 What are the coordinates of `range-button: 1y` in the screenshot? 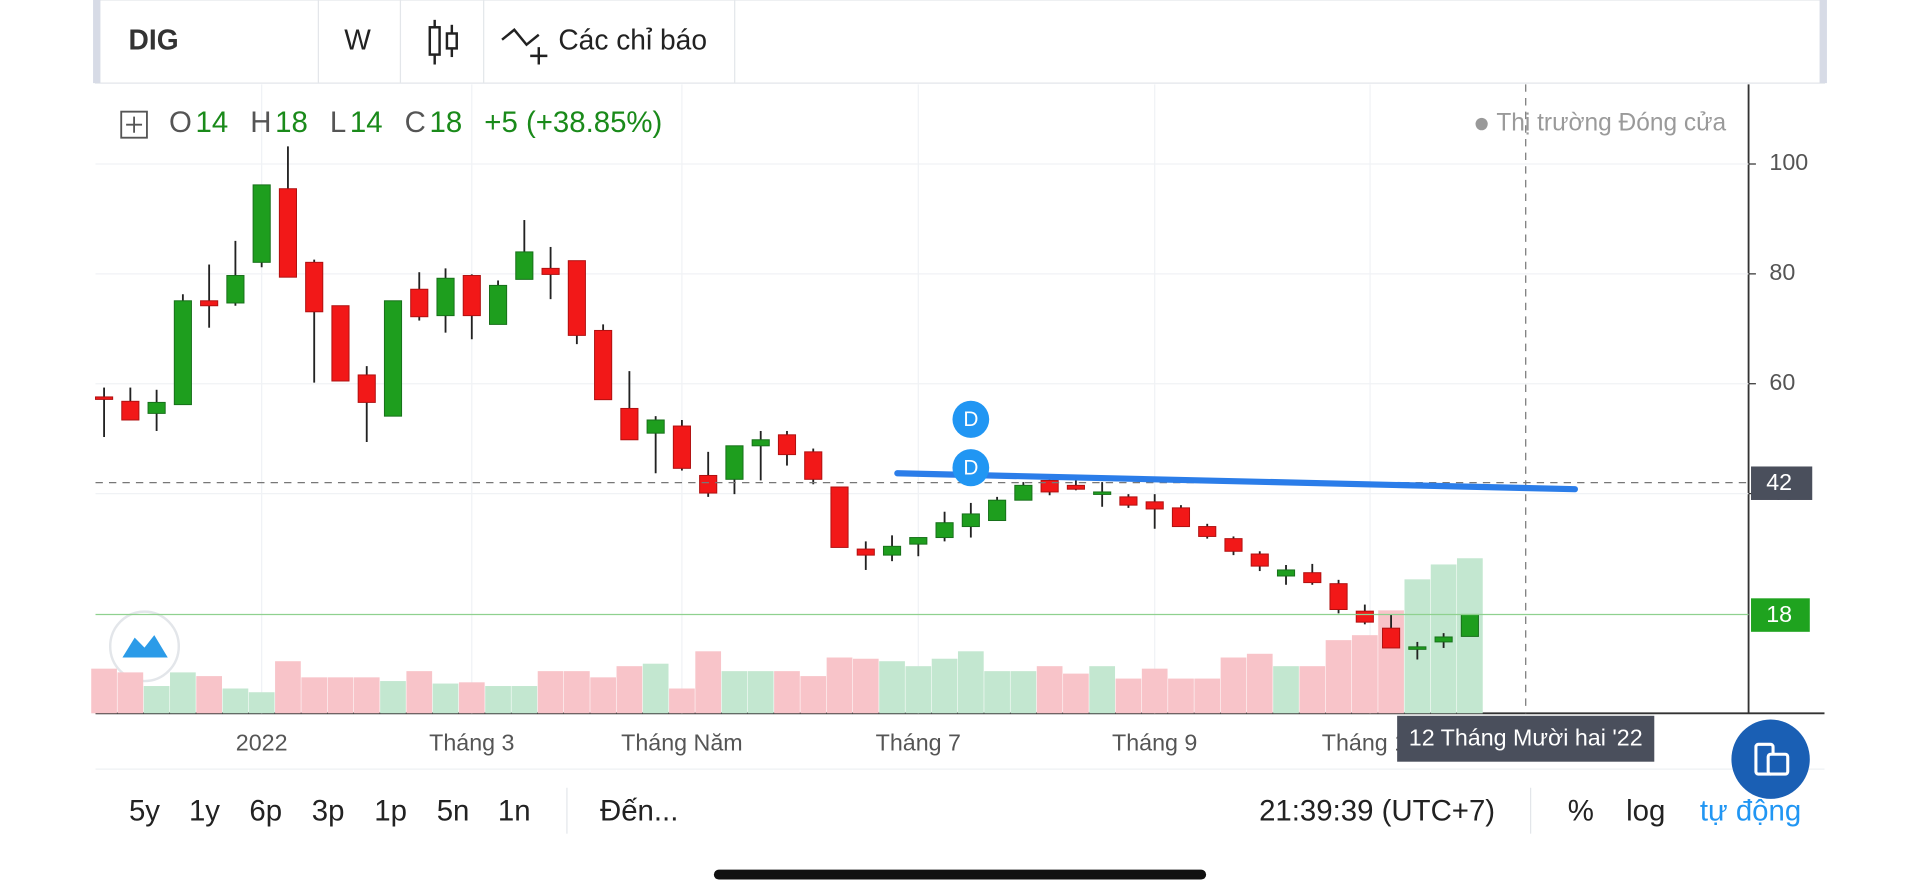 It's located at (204, 810).